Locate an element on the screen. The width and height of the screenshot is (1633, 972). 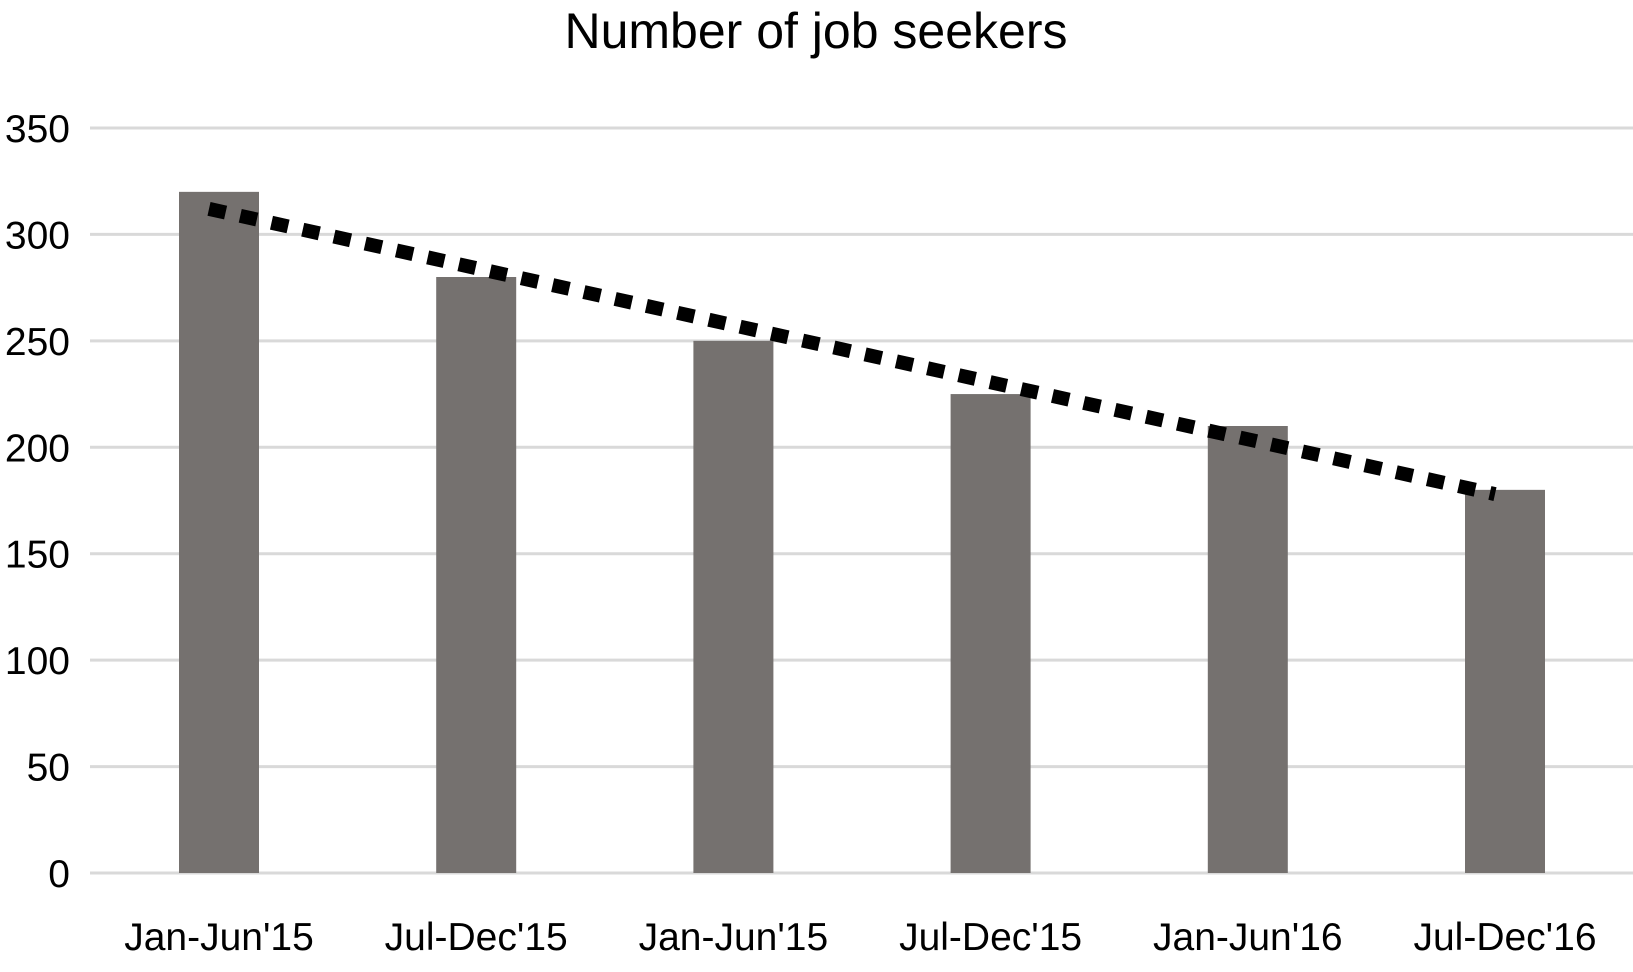
y-tick-label: 250 is located at coordinates (37, 342).